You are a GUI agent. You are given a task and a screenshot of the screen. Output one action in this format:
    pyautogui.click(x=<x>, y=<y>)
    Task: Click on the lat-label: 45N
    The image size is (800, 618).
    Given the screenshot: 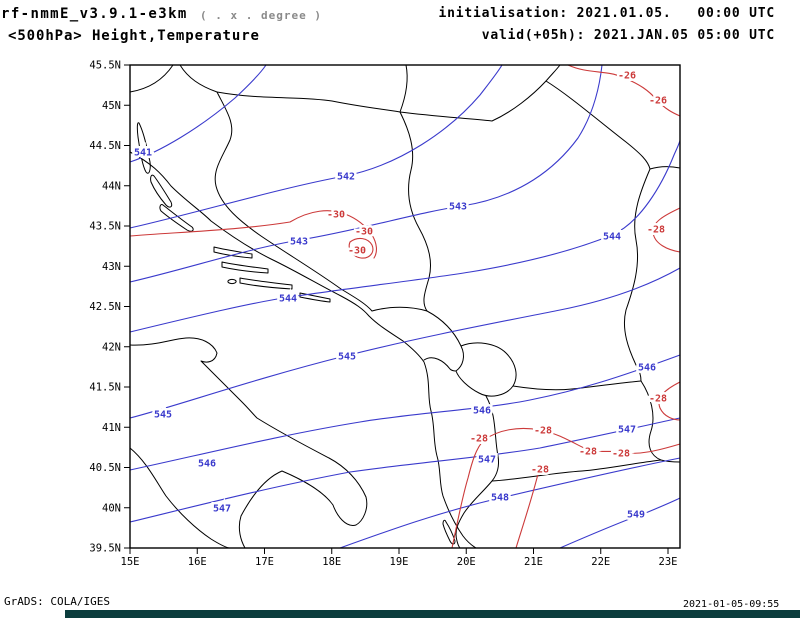 What is the action you would take?
    pyautogui.click(x=111, y=106)
    